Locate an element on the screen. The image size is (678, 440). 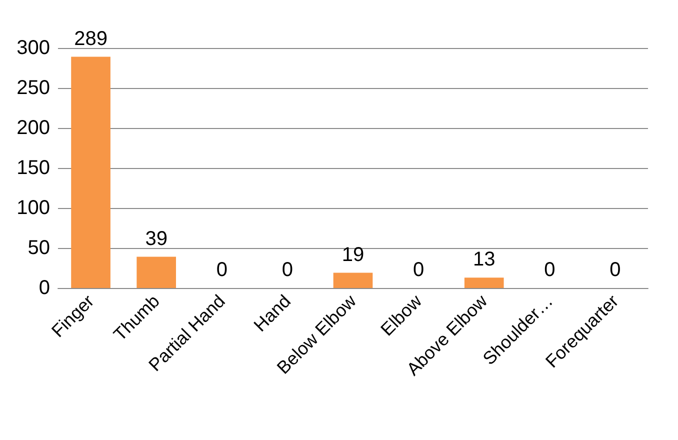
data-label: 289 is located at coordinates (91, 39).